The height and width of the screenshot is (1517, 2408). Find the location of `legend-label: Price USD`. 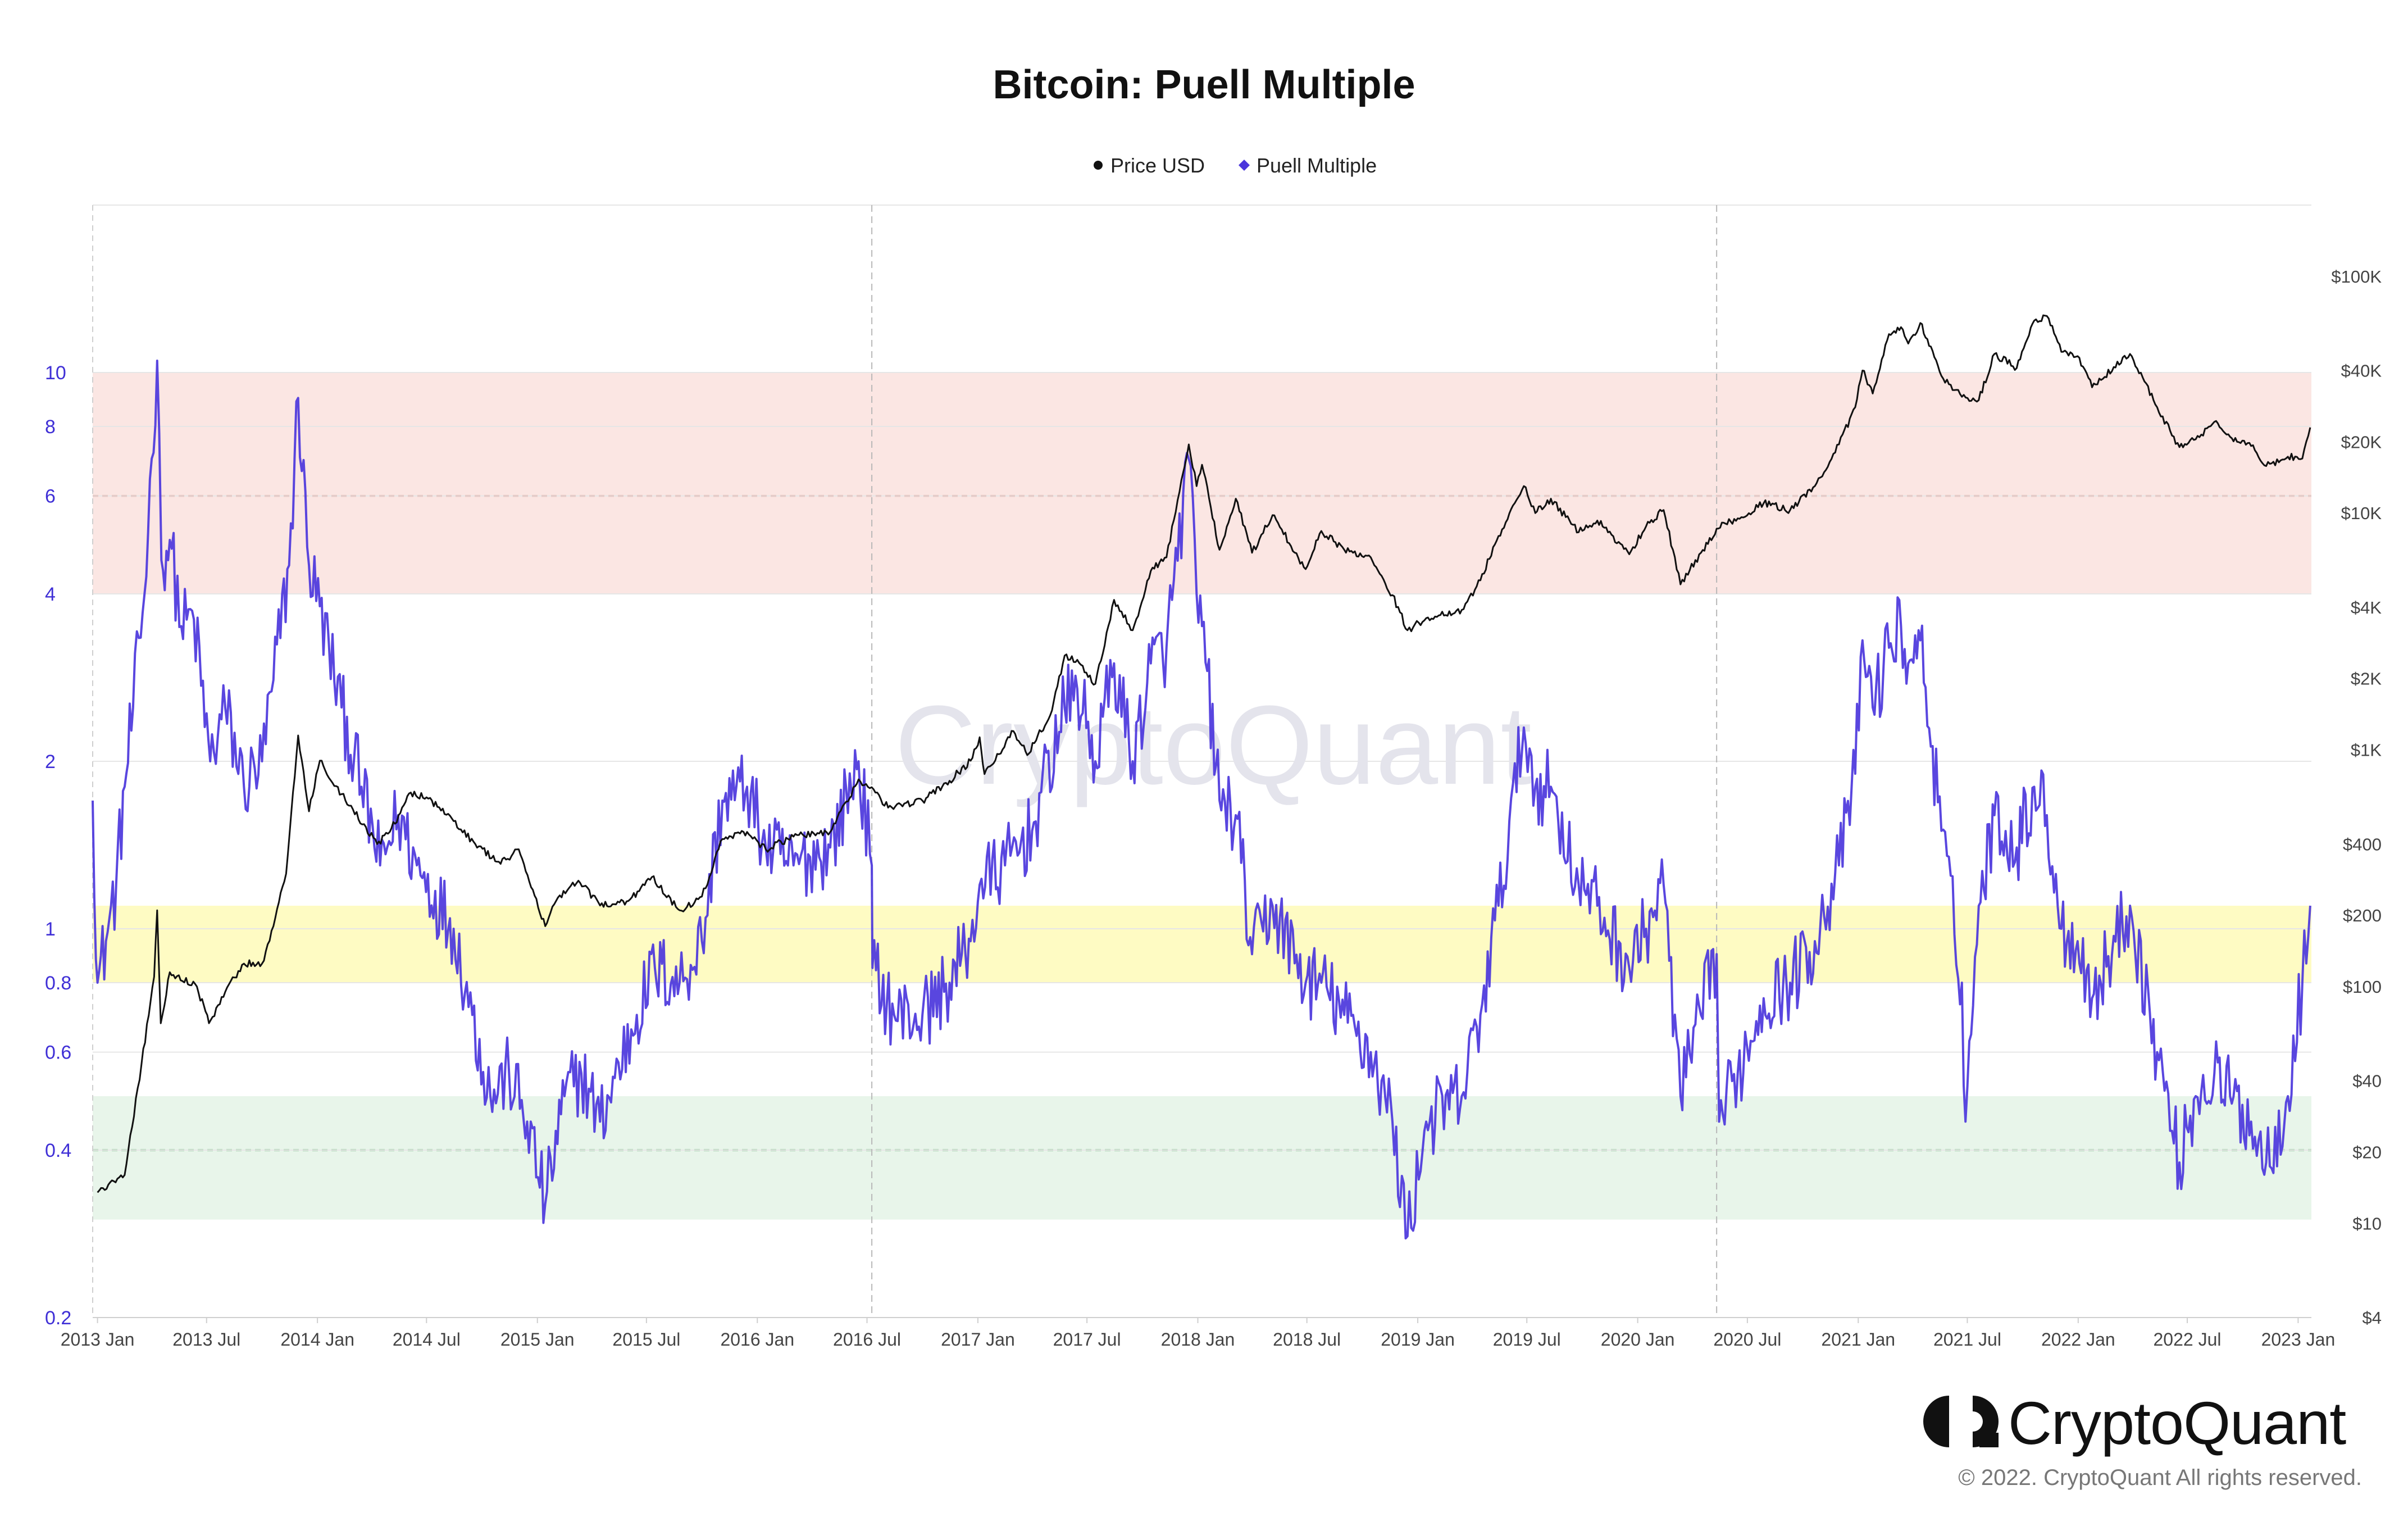

legend-label: Price USD is located at coordinates (1157, 165).